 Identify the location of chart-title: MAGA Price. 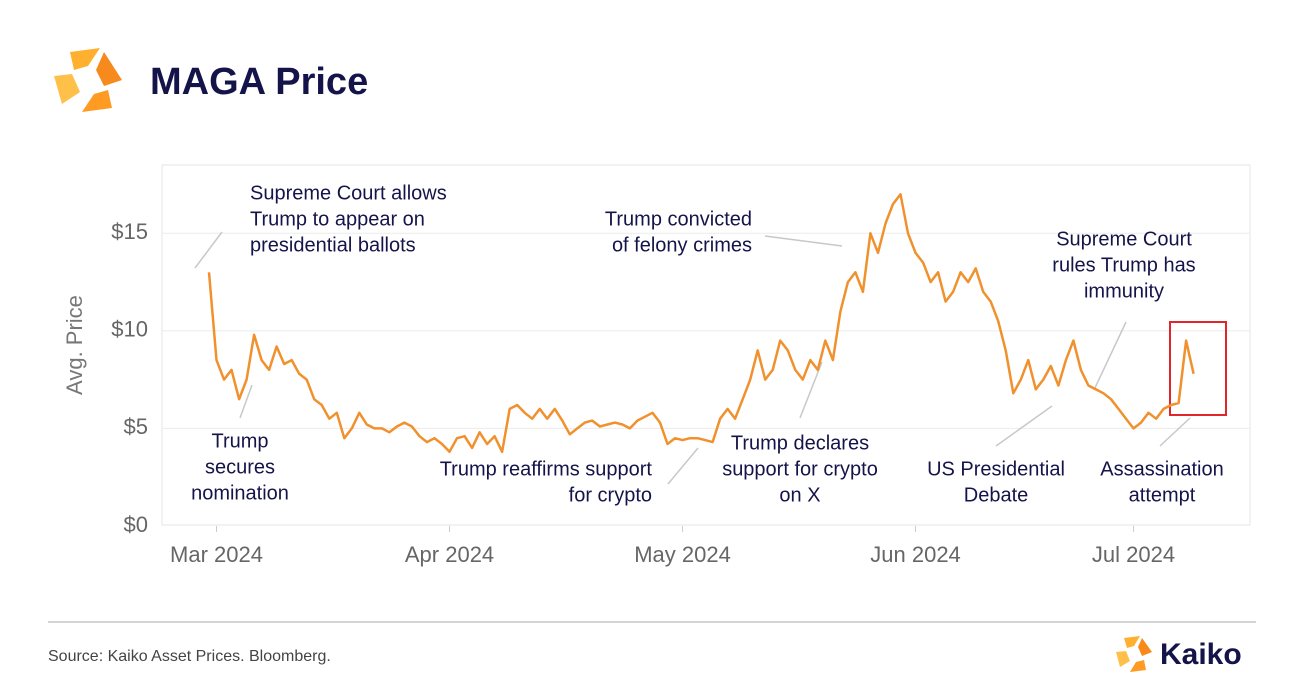
(259, 82).